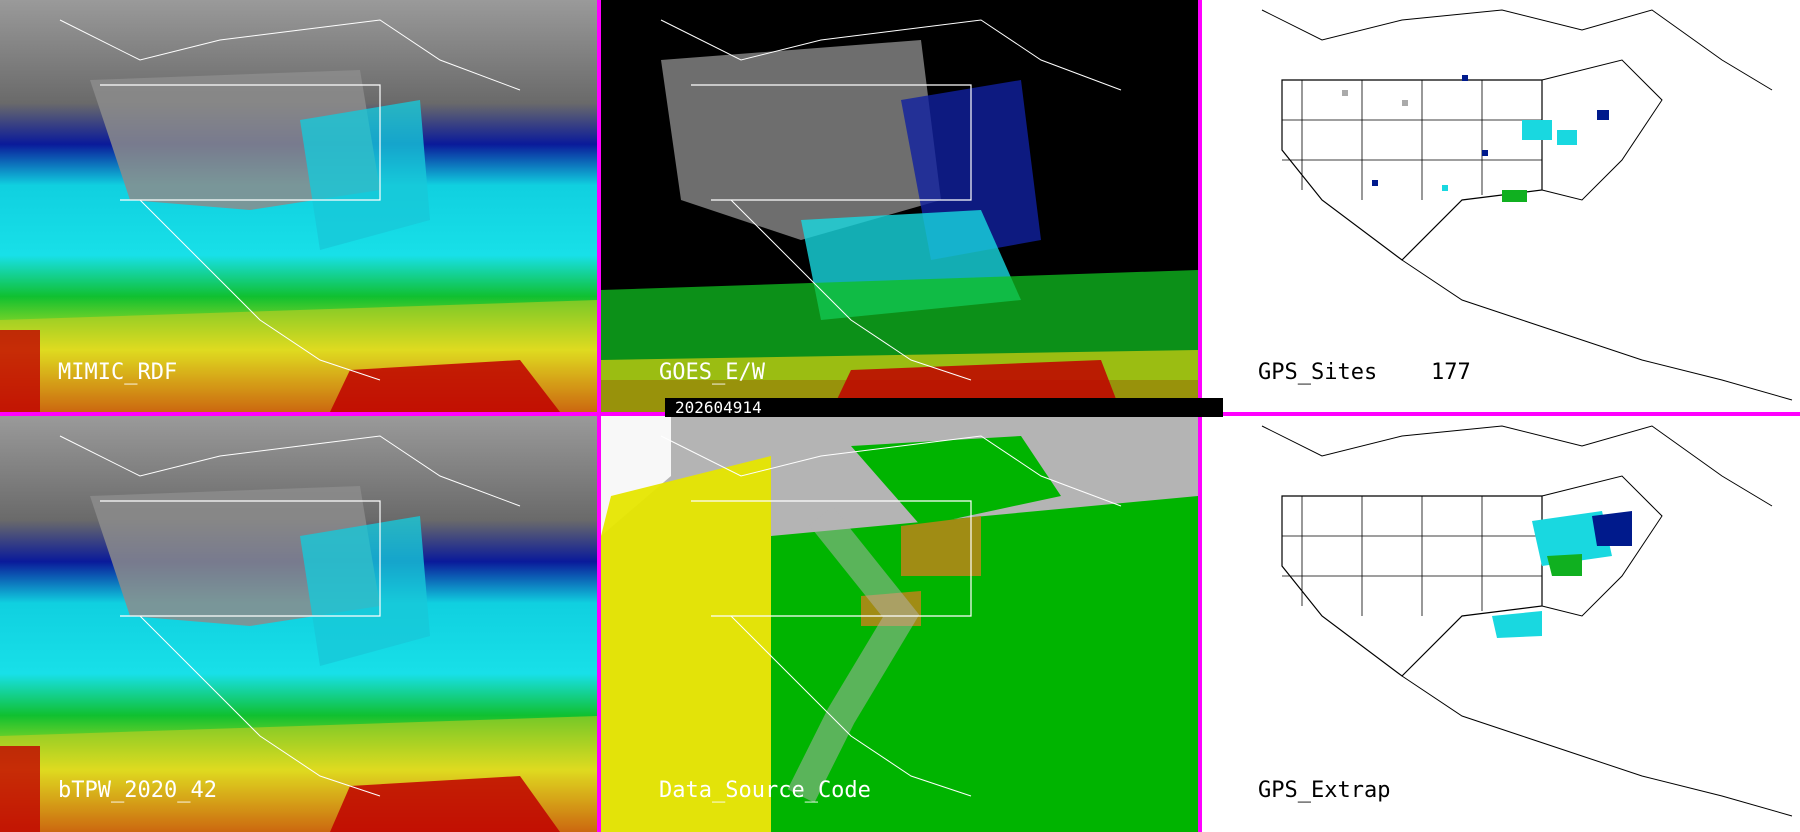 This screenshot has width=1800, height=832. I want to click on panel-label-gps-sites: GPS_Sites, so click(1318, 372).